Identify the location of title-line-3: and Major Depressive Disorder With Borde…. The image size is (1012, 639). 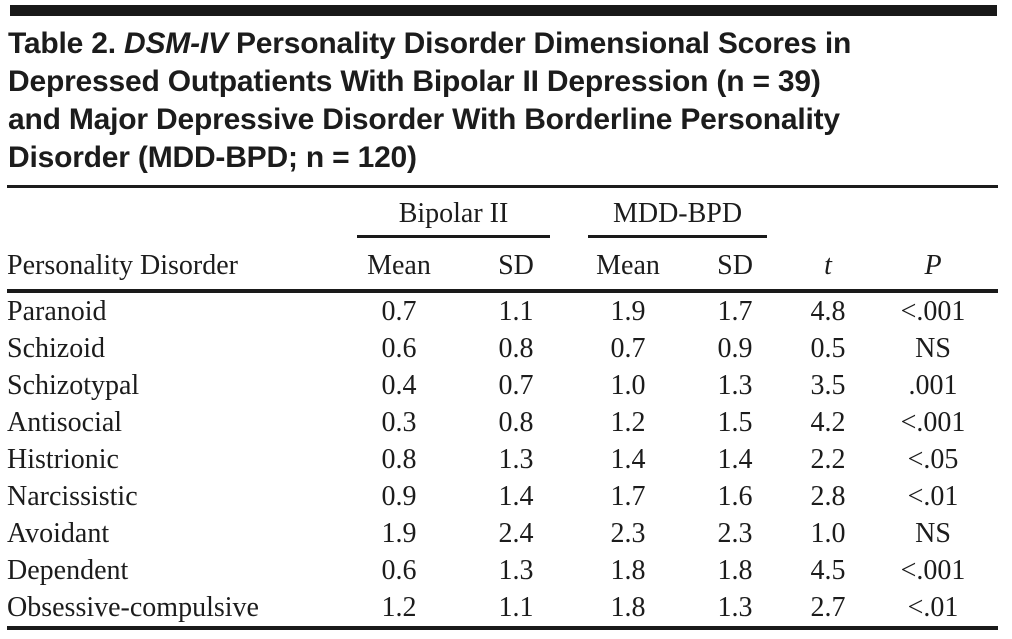
(424, 119).